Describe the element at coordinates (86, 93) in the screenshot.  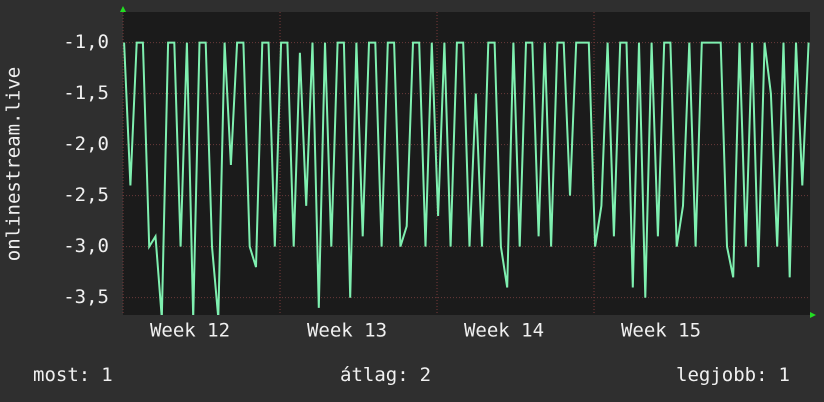
I see `y-tick-label: -1,5` at that location.